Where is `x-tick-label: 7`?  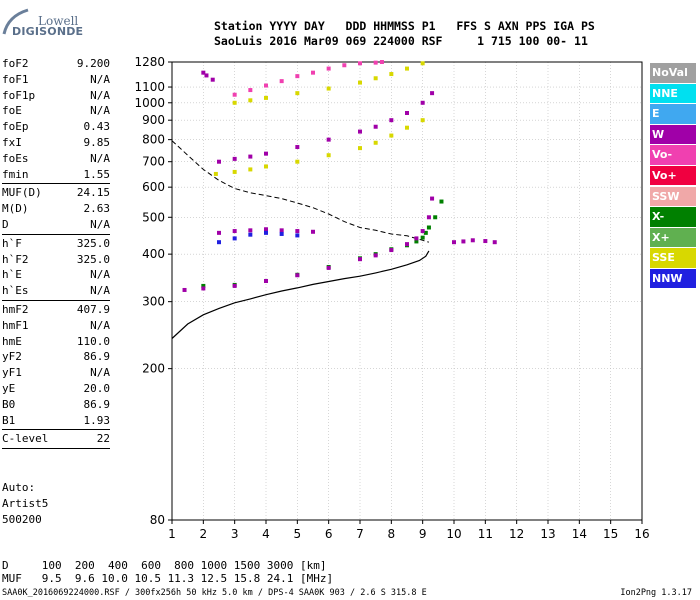
x-tick-label: 7 is located at coordinates (360, 534).